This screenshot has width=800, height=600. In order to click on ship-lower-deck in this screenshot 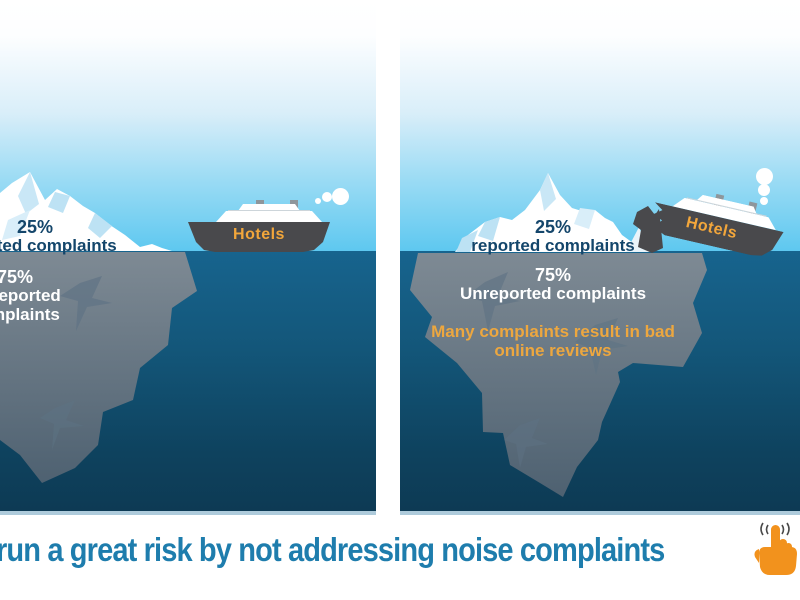, I will do `click(269, 216)`.